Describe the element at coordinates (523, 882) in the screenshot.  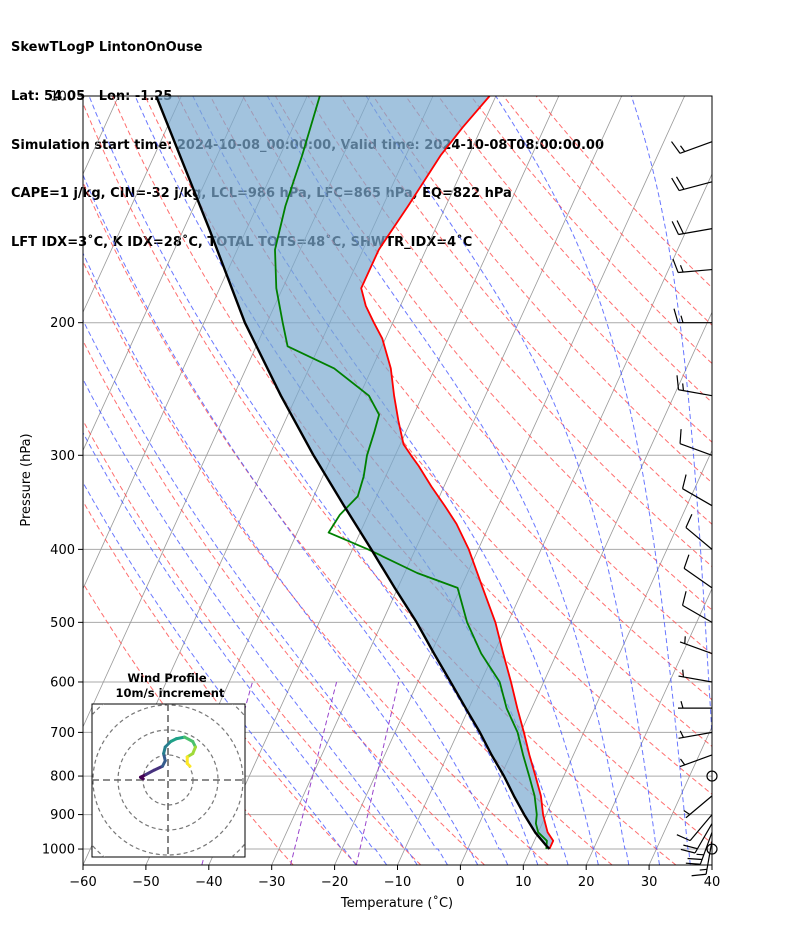
I see `x-tick-label: 10` at that location.